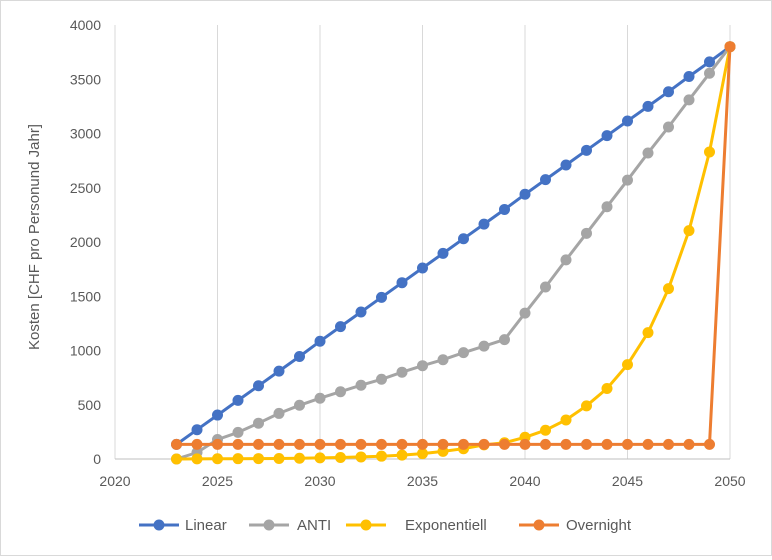  What do you see at coordinates (34, 237) in the screenshot?
I see `y-axis-title: Kosten [CHF pro Personund Jahr]` at bounding box center [34, 237].